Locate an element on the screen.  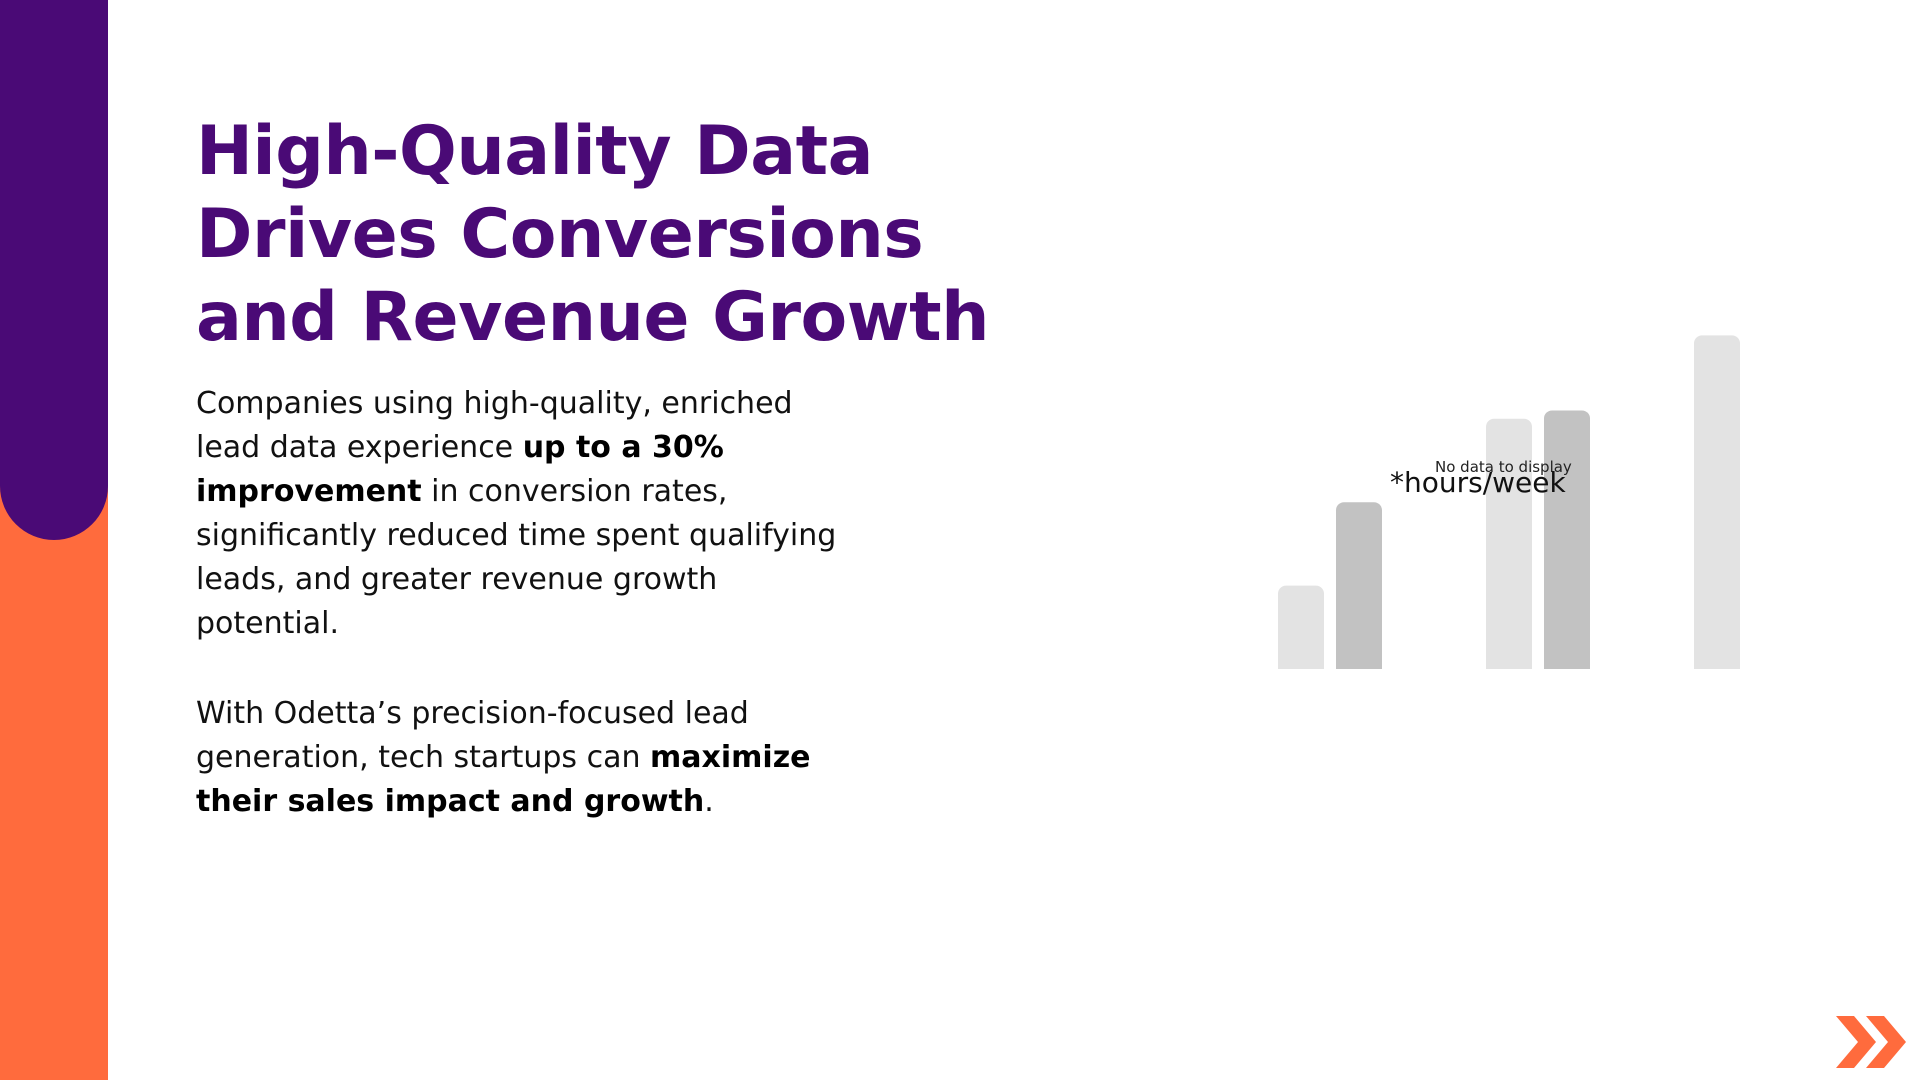
para2-text-2: . is located at coordinates (709, 801).